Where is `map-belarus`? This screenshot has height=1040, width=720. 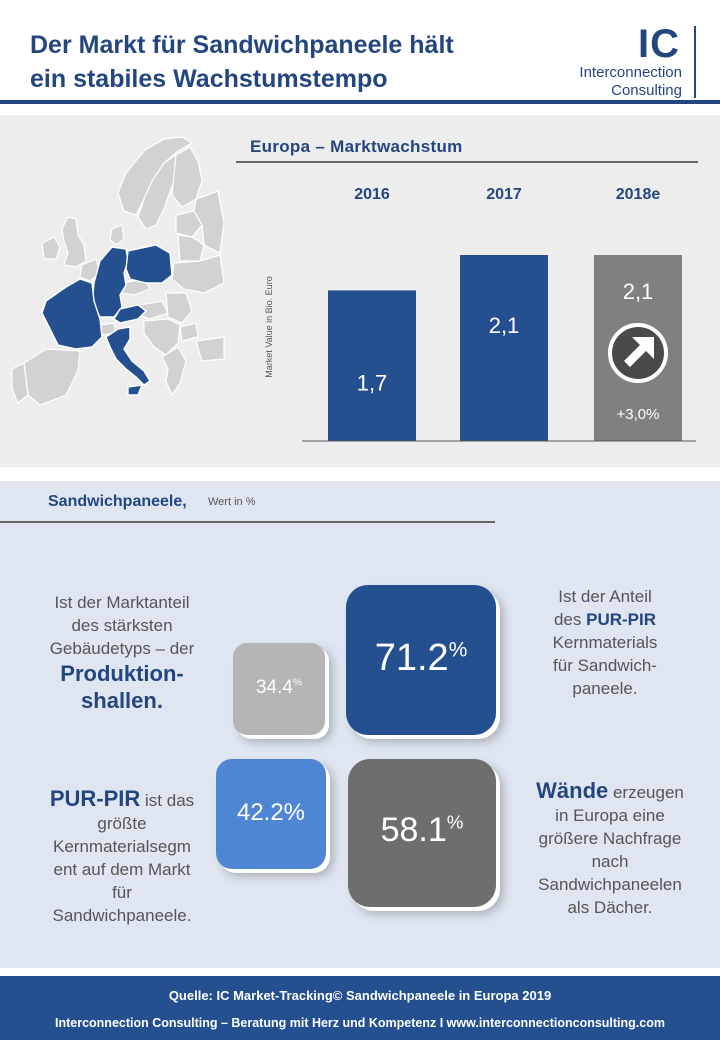 map-belarus is located at coordinates (191, 248).